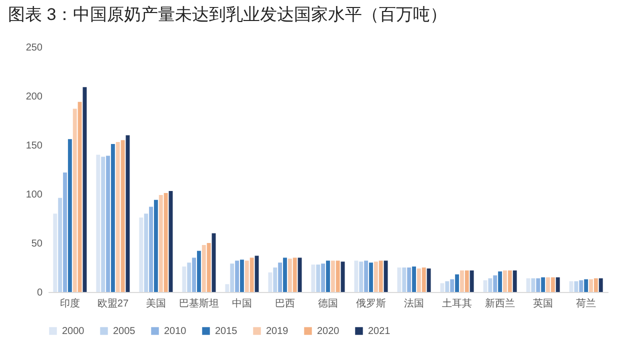  What do you see at coordinates (457, 304) in the screenshot?
I see `x-tick-label: 土耳其` at bounding box center [457, 304].